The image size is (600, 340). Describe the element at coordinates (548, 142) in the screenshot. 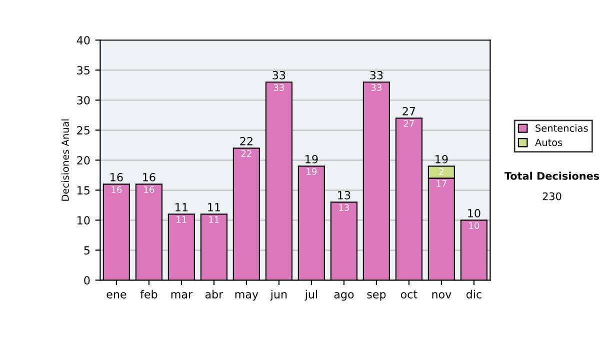

I see `legend-label: Autos` at that location.